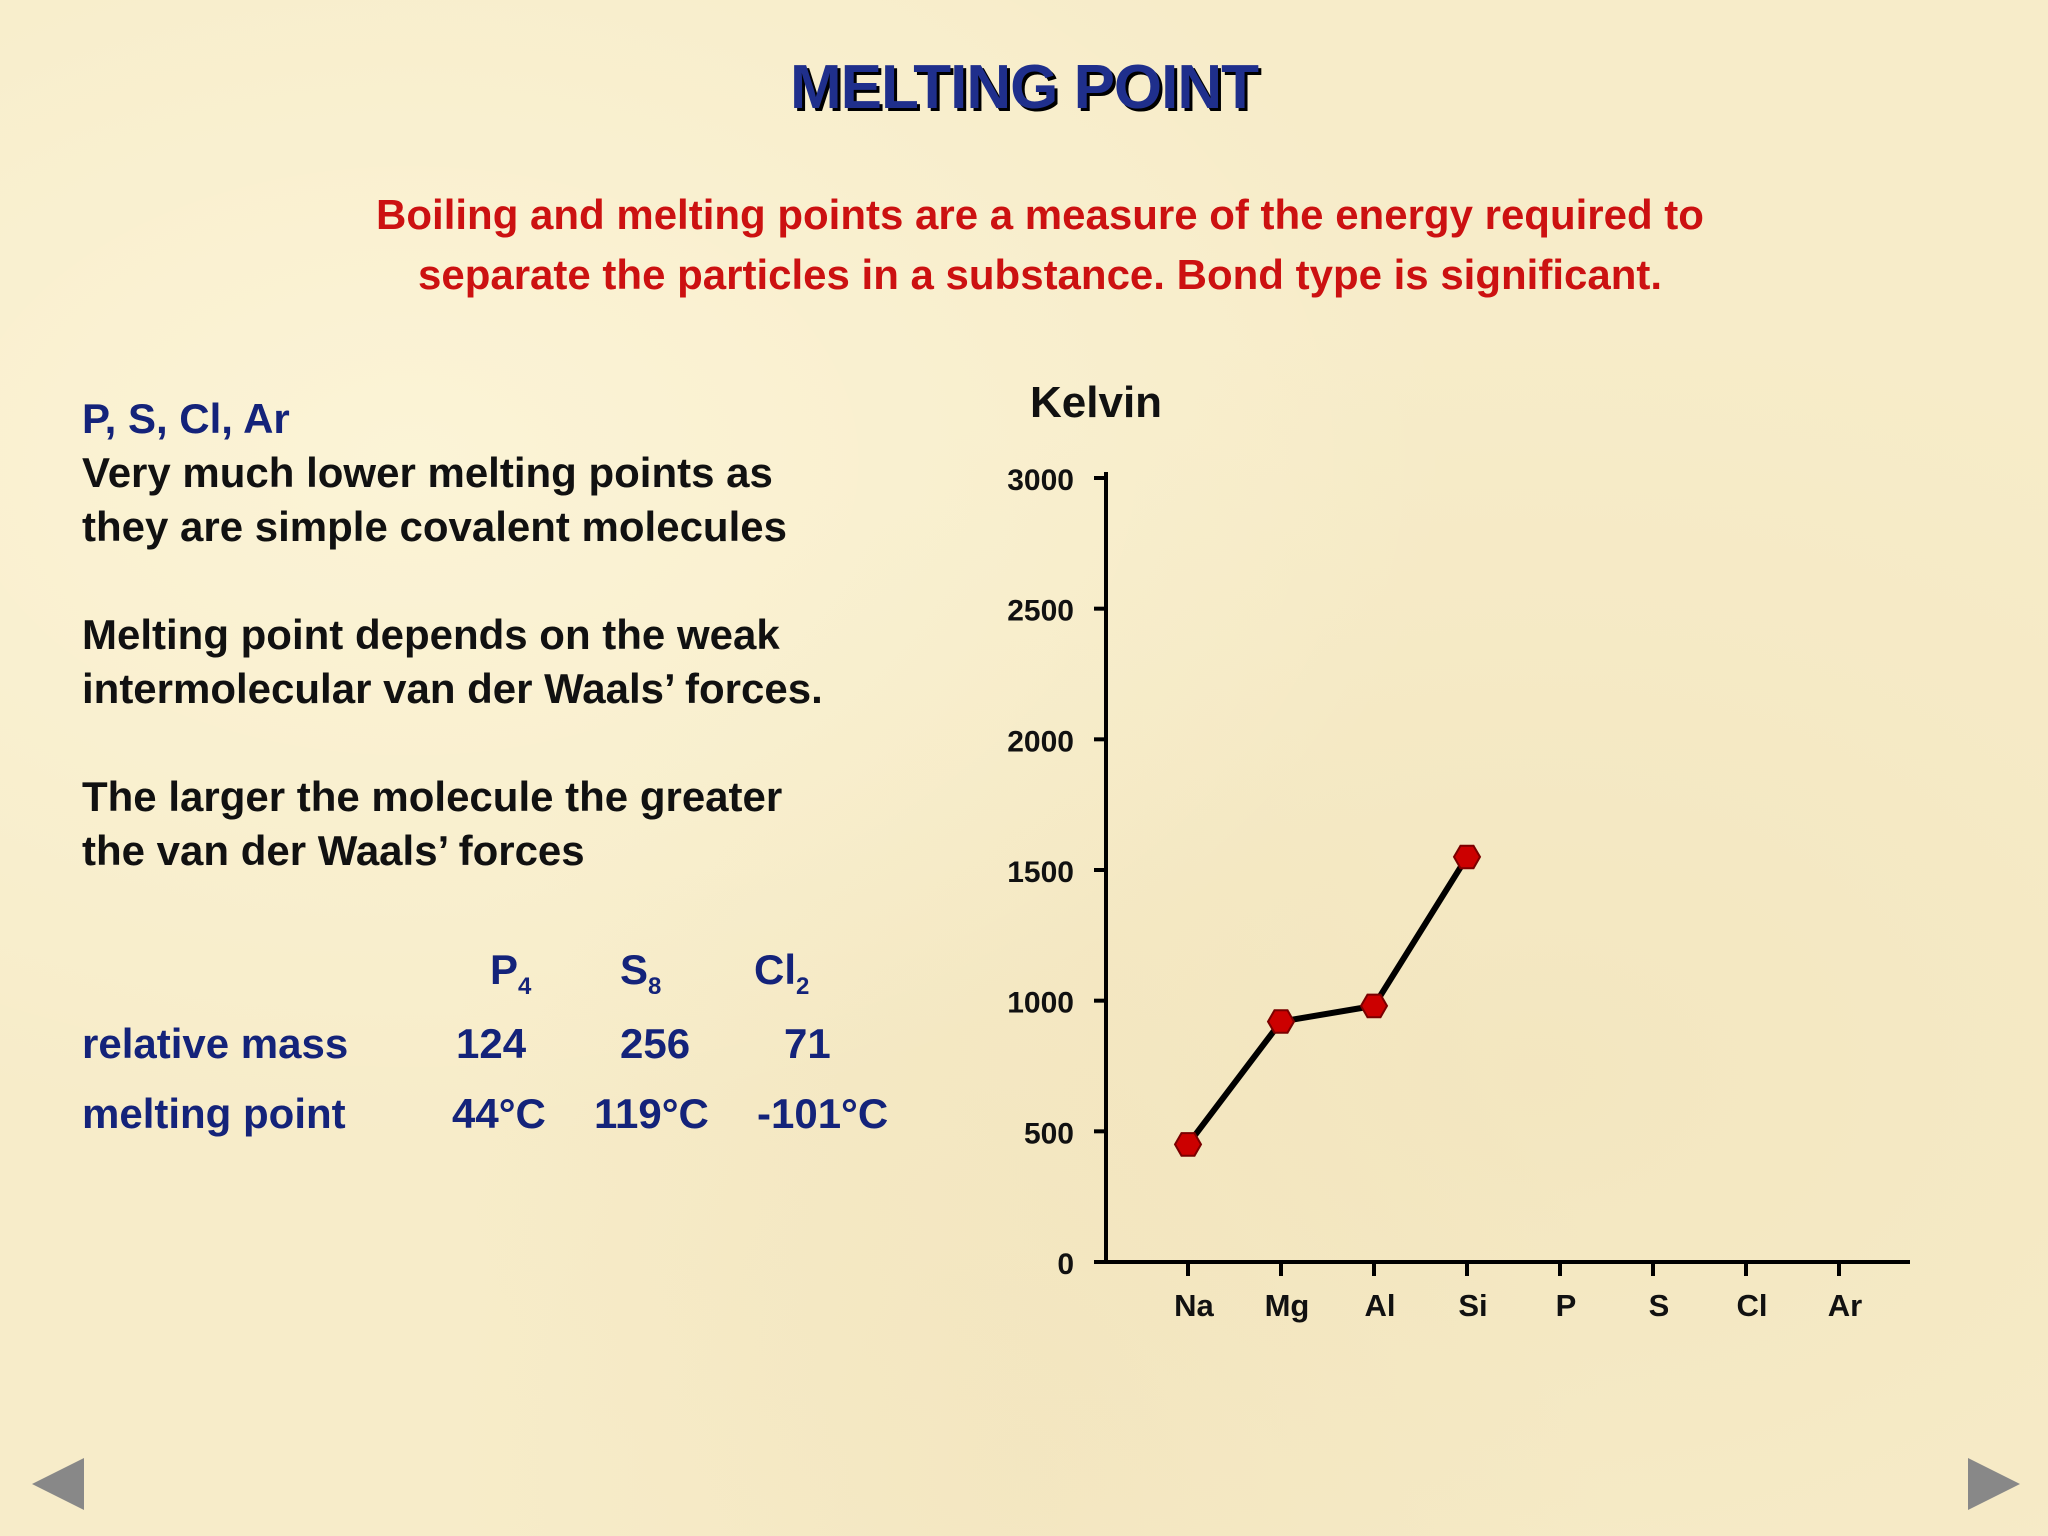 This screenshot has height=1536, width=2048. Describe the element at coordinates (491, 1043) in the screenshot. I see `relative-mass-p4: 124` at that location.